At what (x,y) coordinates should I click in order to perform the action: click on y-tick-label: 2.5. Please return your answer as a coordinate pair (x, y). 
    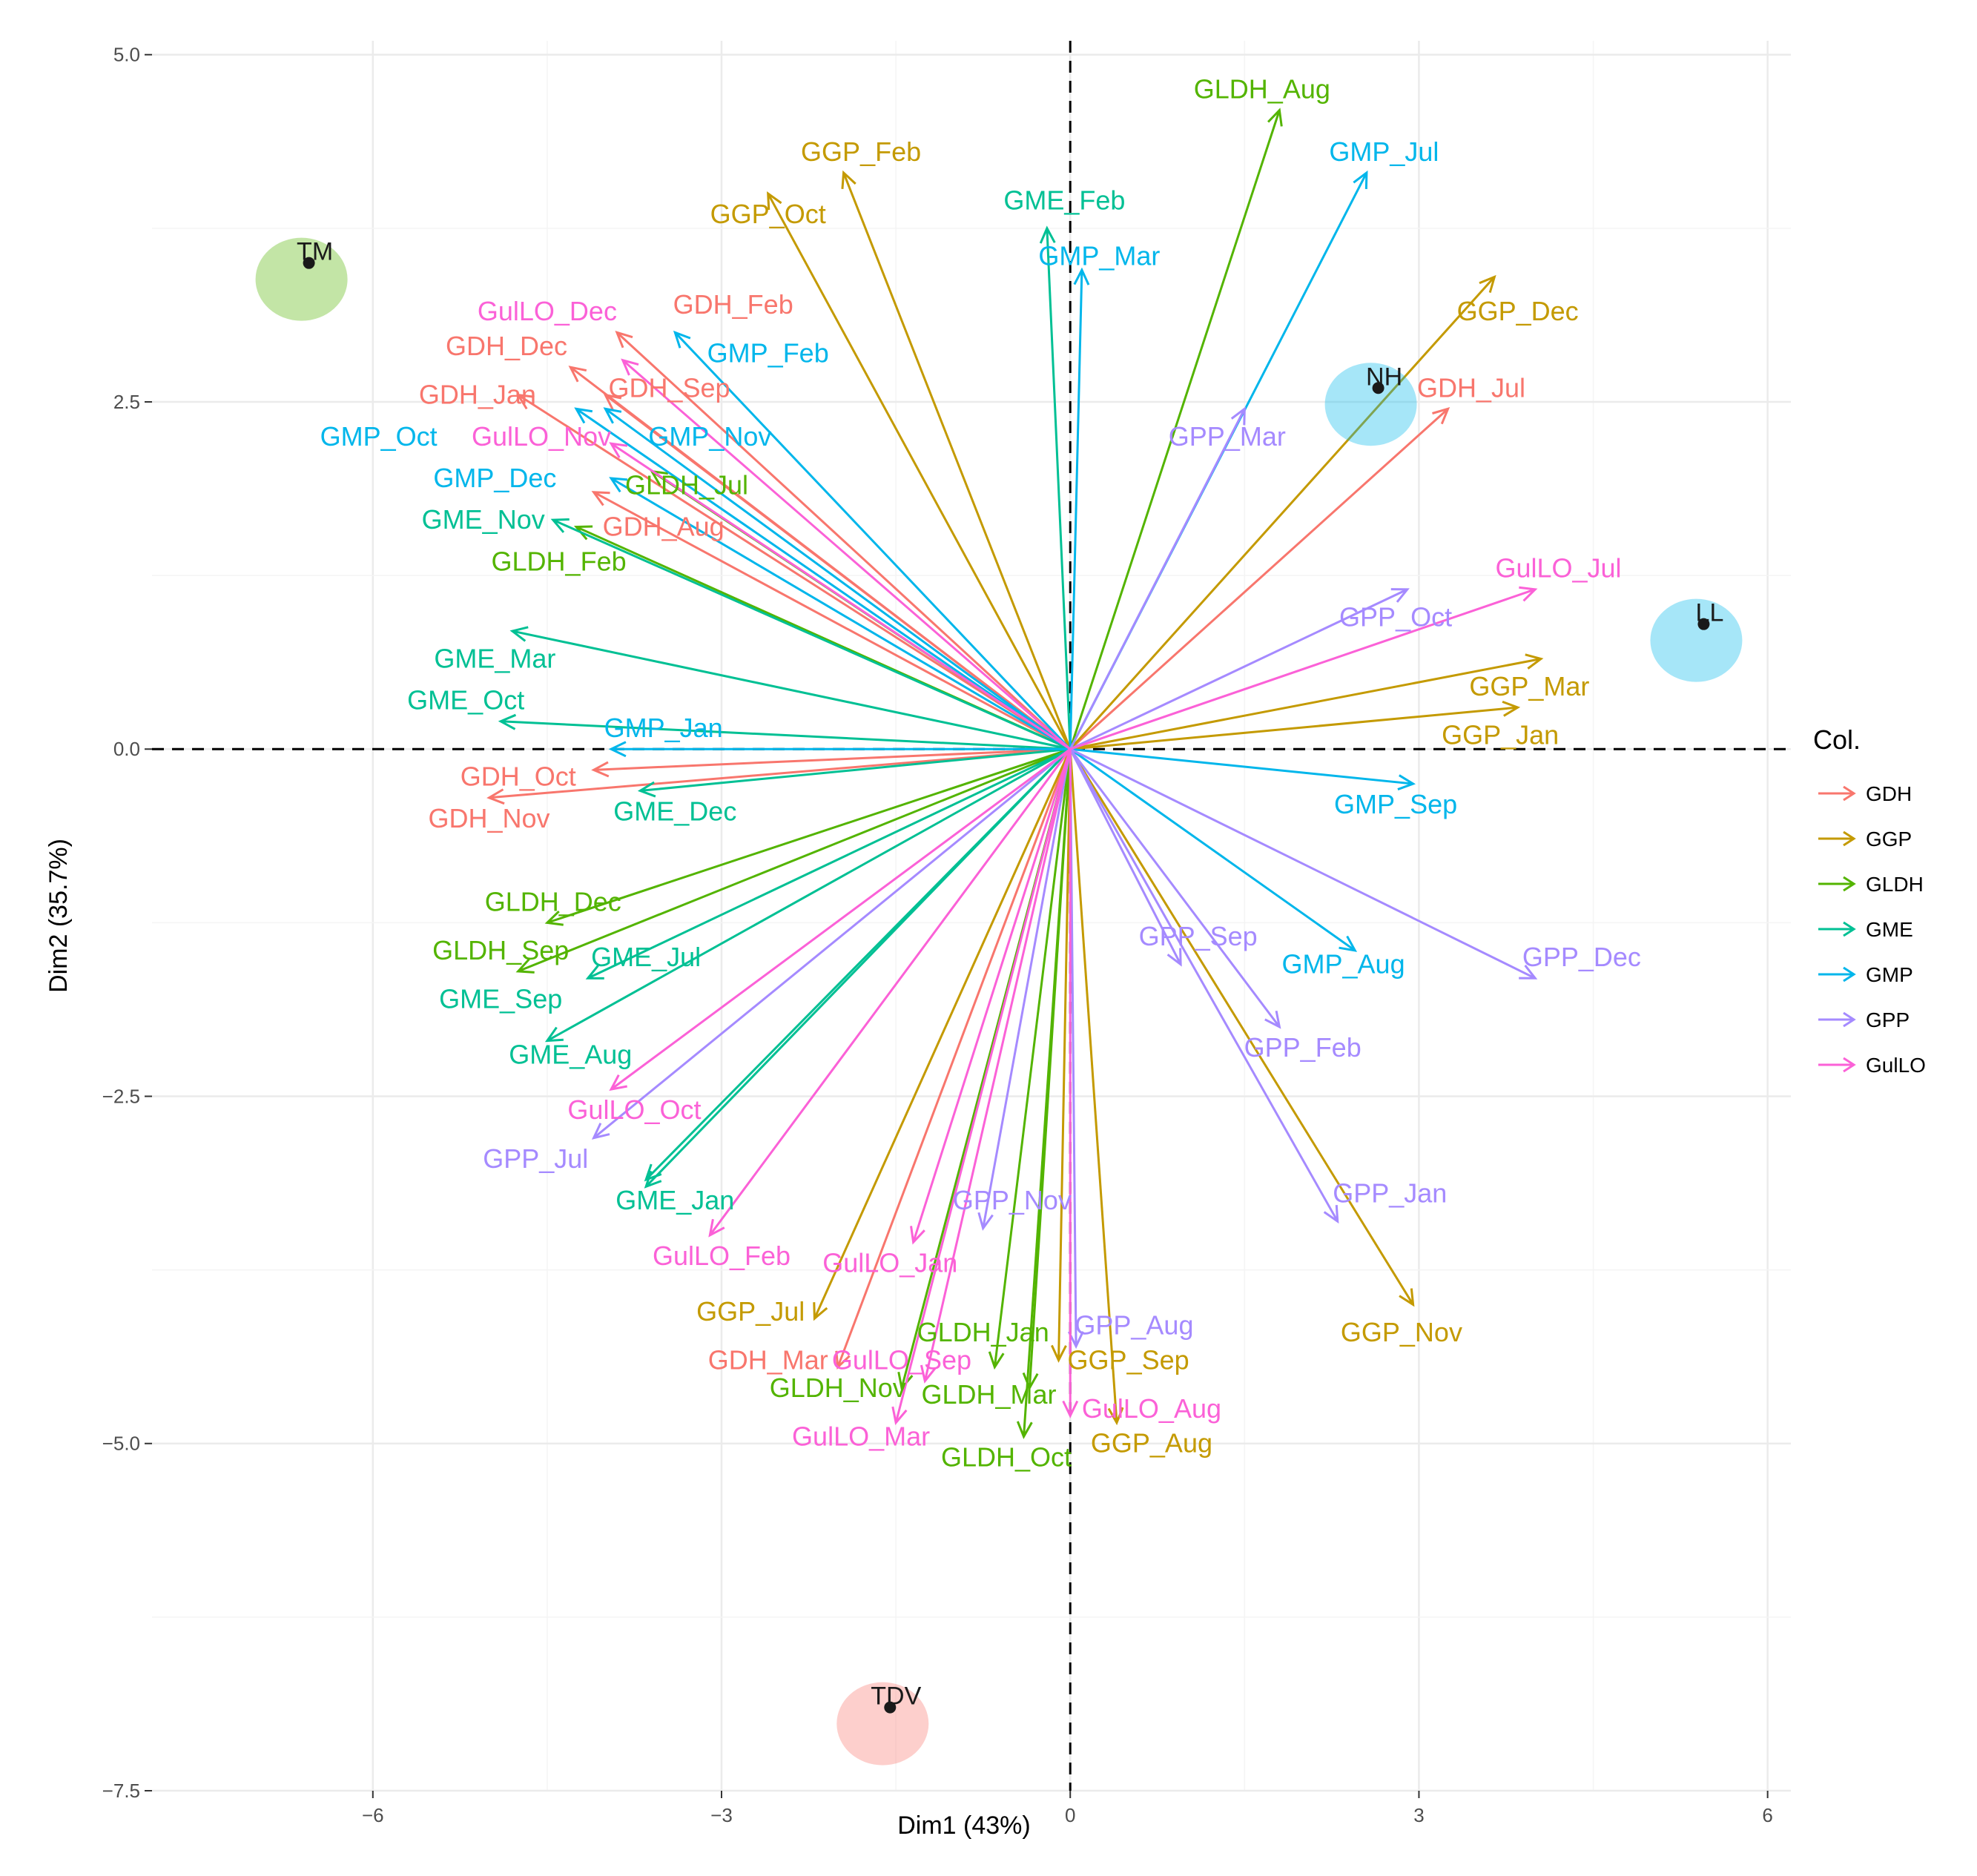
    Looking at the image, I should click on (126, 402).